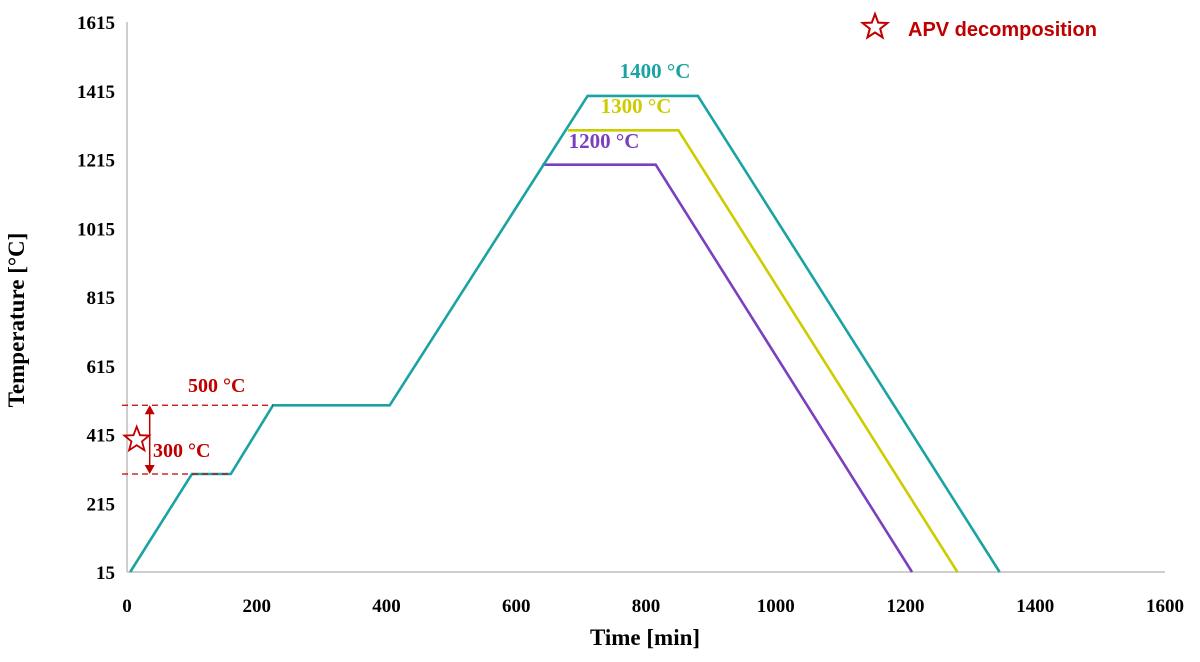  Describe the element at coordinates (1035, 606) in the screenshot. I see `x-tick-label: 1400` at that location.